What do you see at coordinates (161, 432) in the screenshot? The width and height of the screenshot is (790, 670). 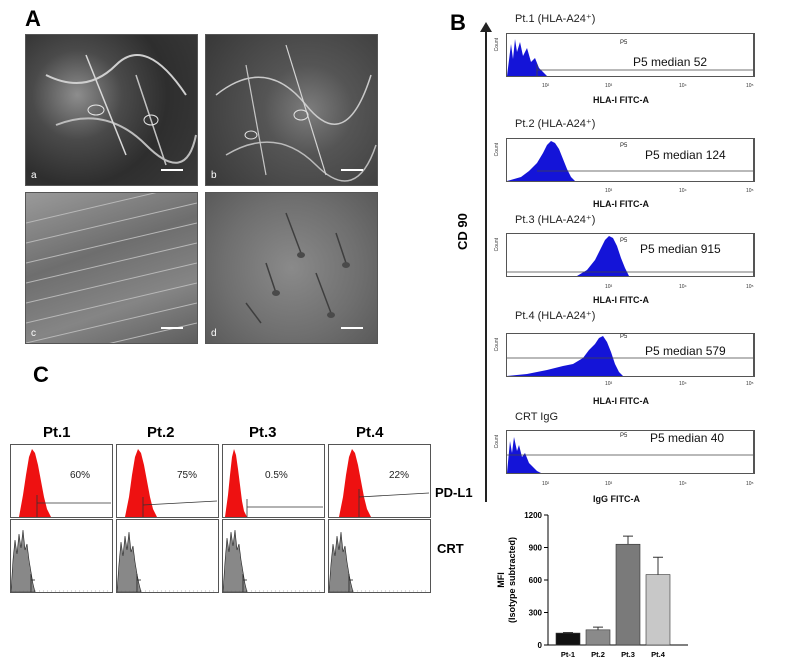 I see `patient-header: Pt.2` at bounding box center [161, 432].